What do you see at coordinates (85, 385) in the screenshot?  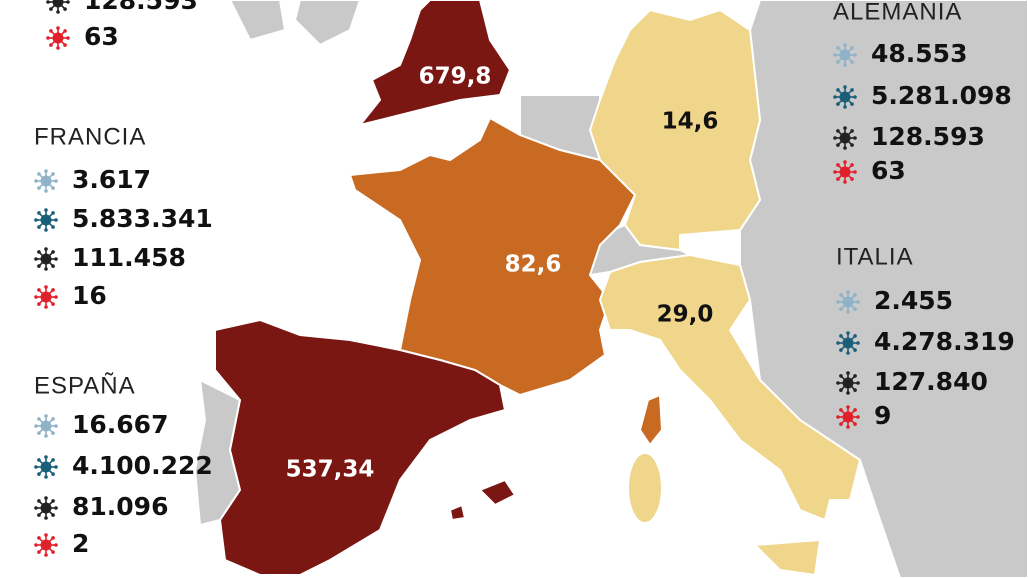 I see `country-name: ESPAÑA` at bounding box center [85, 385].